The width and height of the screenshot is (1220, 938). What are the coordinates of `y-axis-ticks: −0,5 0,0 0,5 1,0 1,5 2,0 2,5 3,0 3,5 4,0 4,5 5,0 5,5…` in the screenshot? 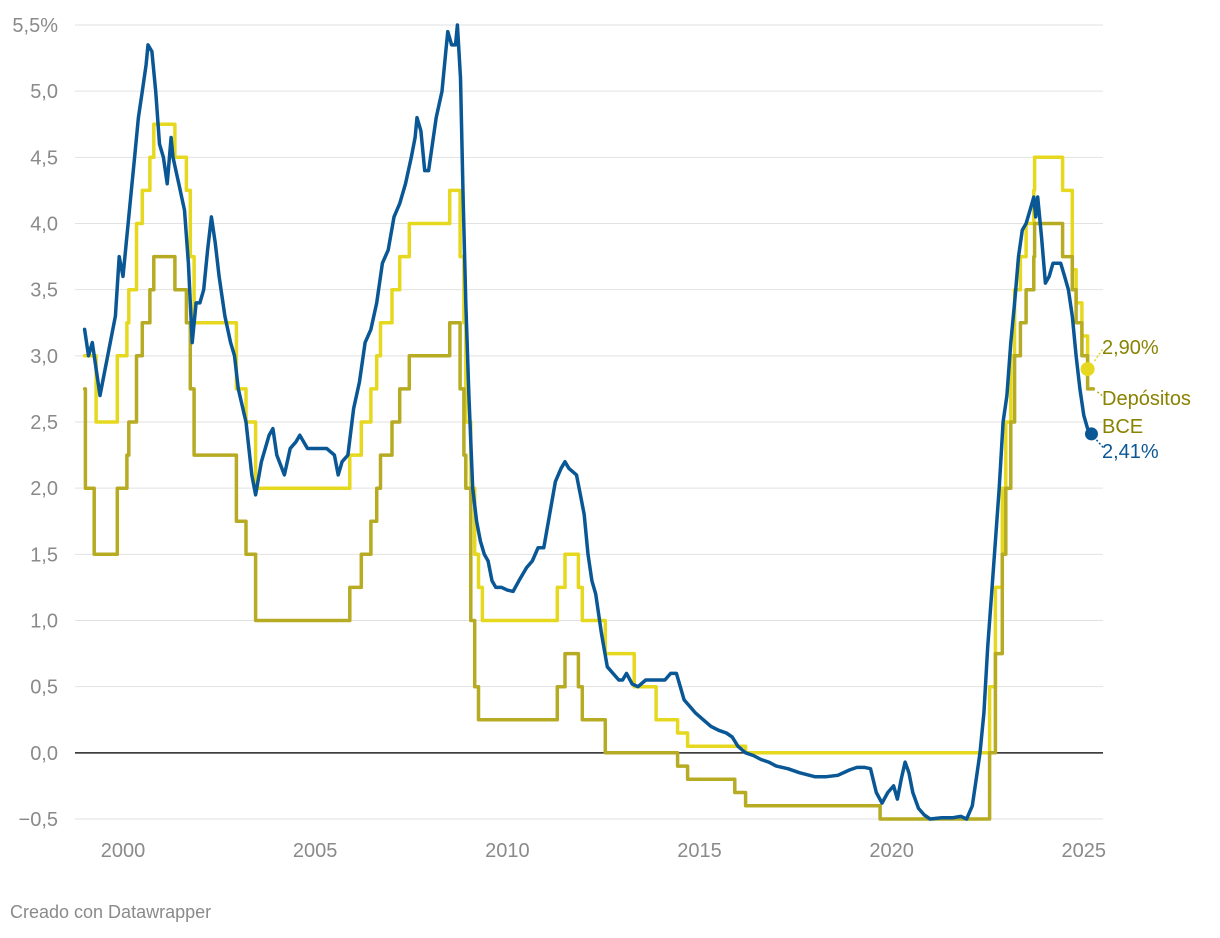 It's located at (35, 423).